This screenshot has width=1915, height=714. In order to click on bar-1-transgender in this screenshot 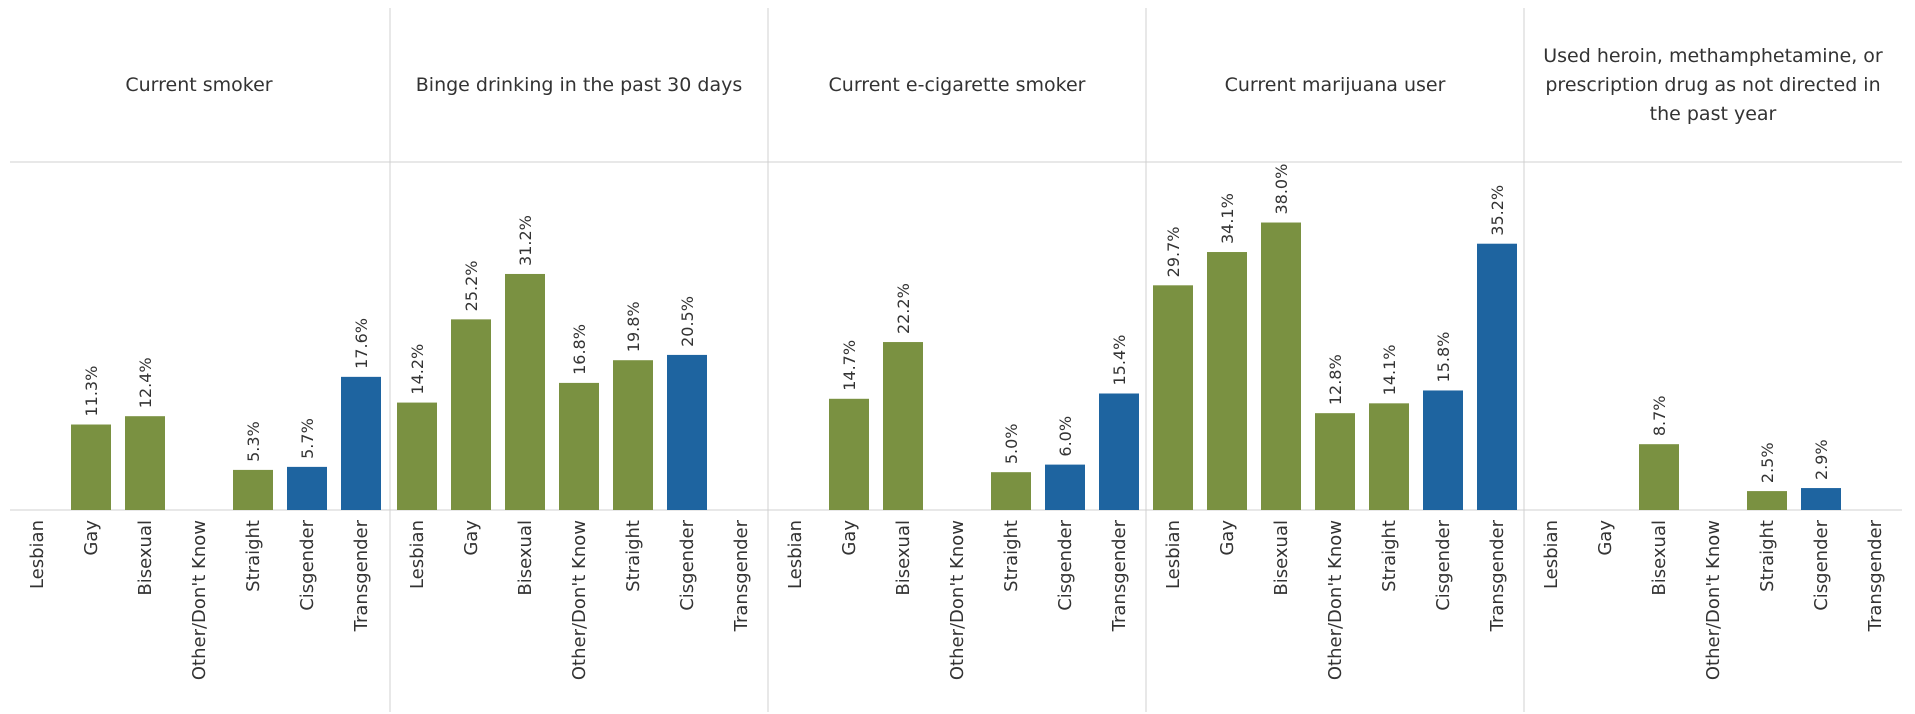, I will do `click(361, 443)`.